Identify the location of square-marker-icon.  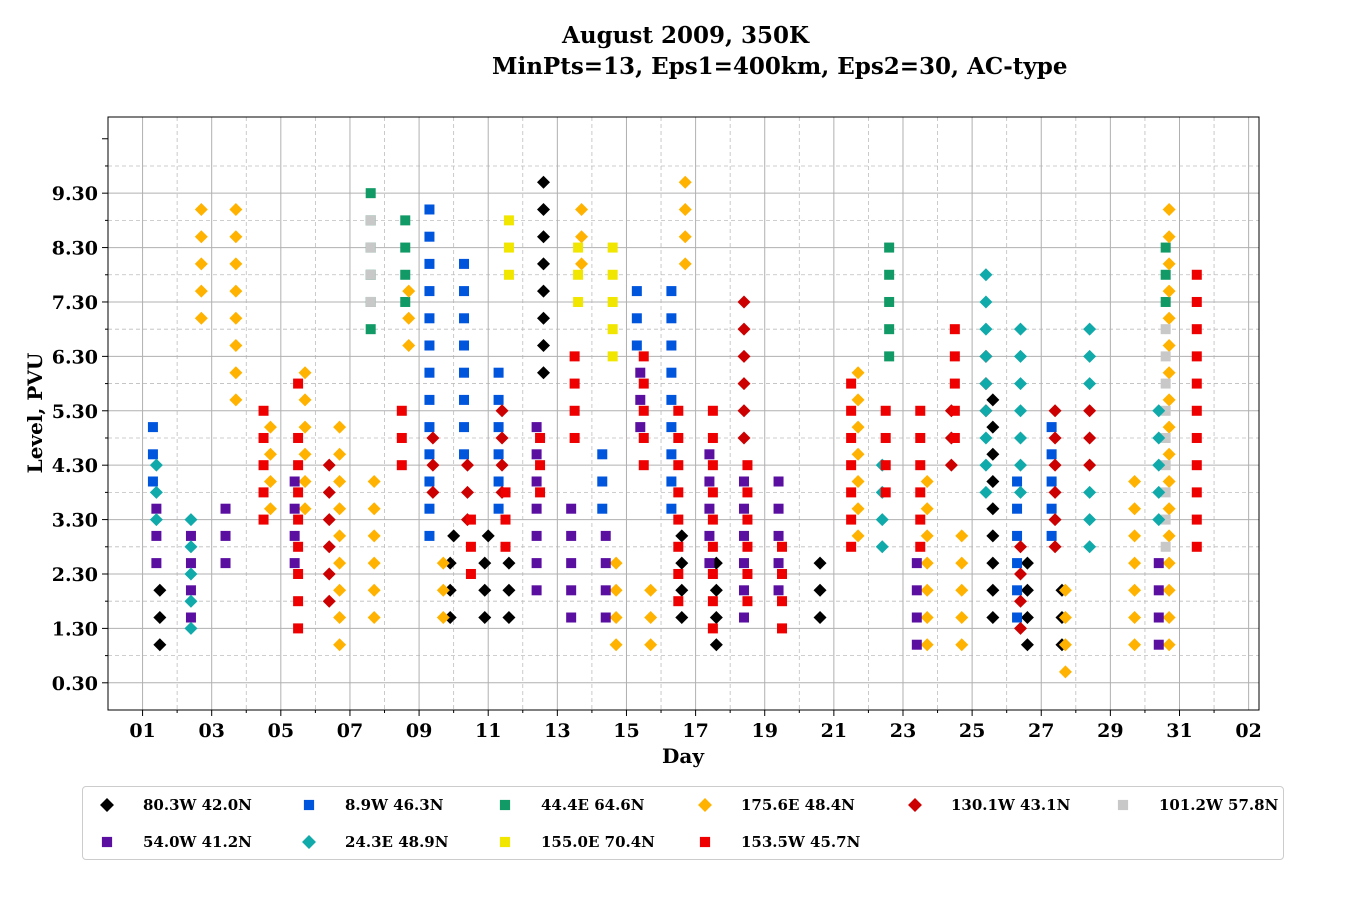
(505, 805).